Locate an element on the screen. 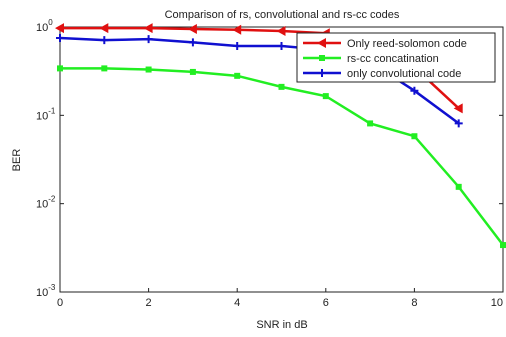 The height and width of the screenshot is (337, 506). legend-label: only convolutional code is located at coordinates (404, 74).